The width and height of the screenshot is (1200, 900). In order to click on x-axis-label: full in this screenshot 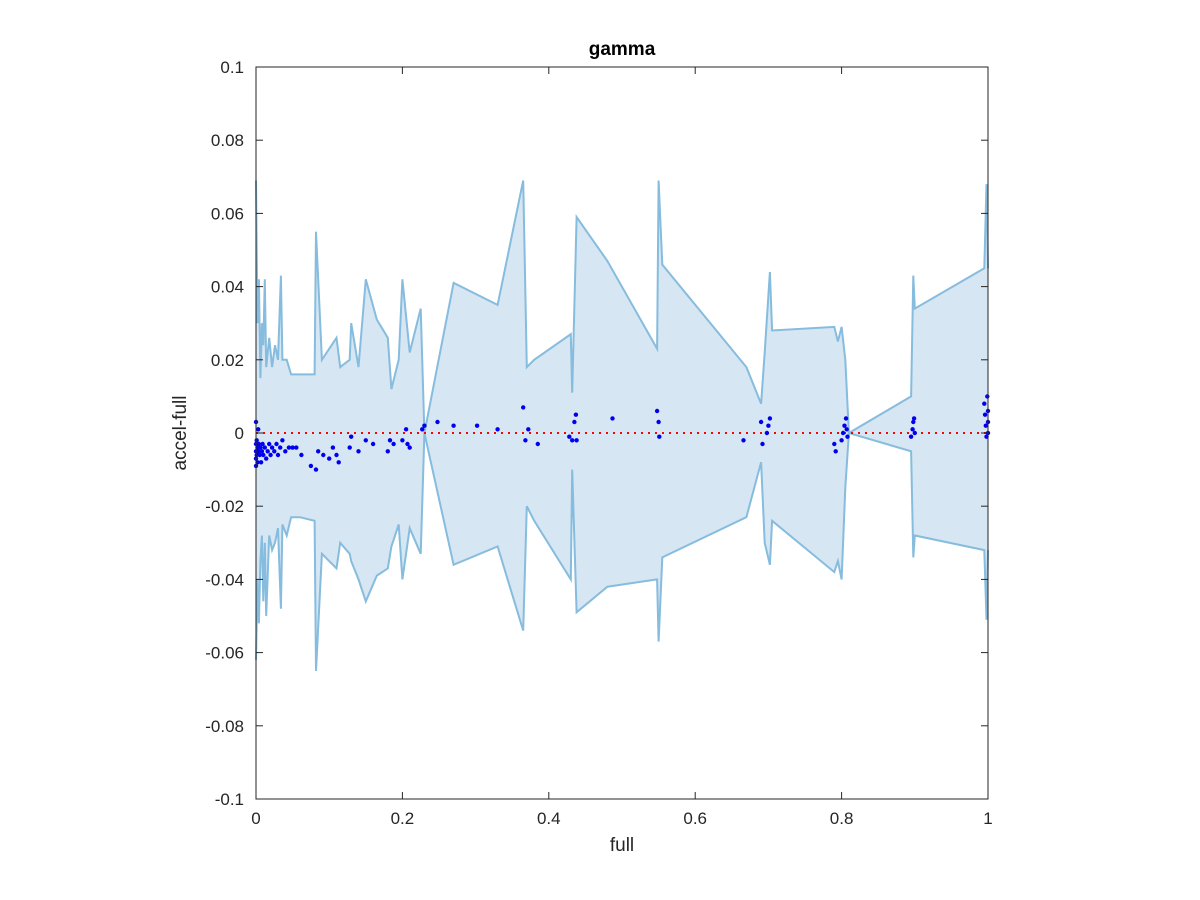, I will do `click(622, 845)`.